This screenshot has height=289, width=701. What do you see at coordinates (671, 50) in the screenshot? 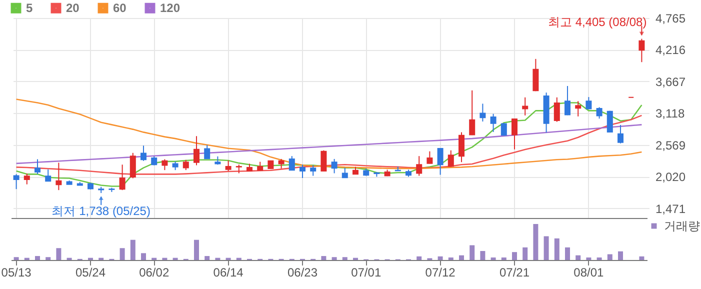
I see `y-tick-label: 4,216` at bounding box center [671, 50].